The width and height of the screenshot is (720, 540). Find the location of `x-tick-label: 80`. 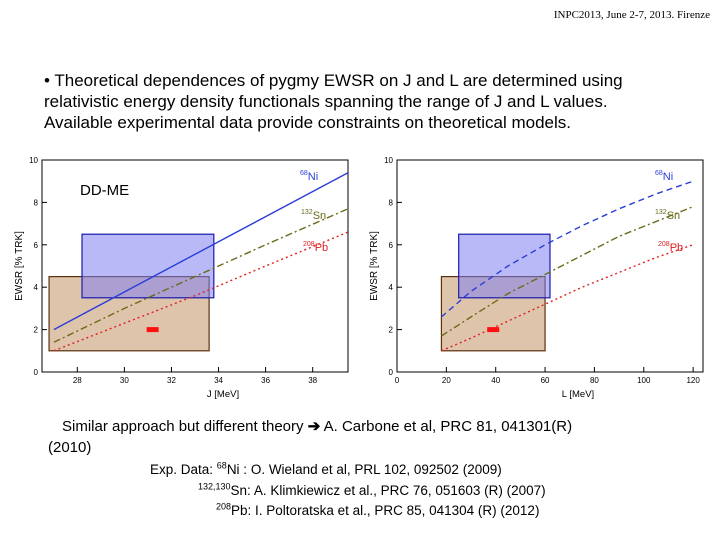

x-tick-label: 80 is located at coordinates (594, 380).